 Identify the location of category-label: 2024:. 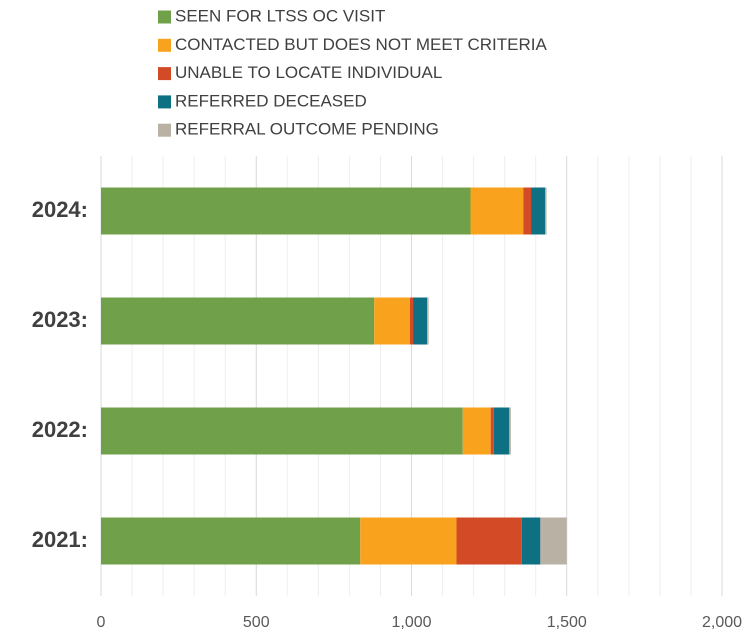
(60, 209).